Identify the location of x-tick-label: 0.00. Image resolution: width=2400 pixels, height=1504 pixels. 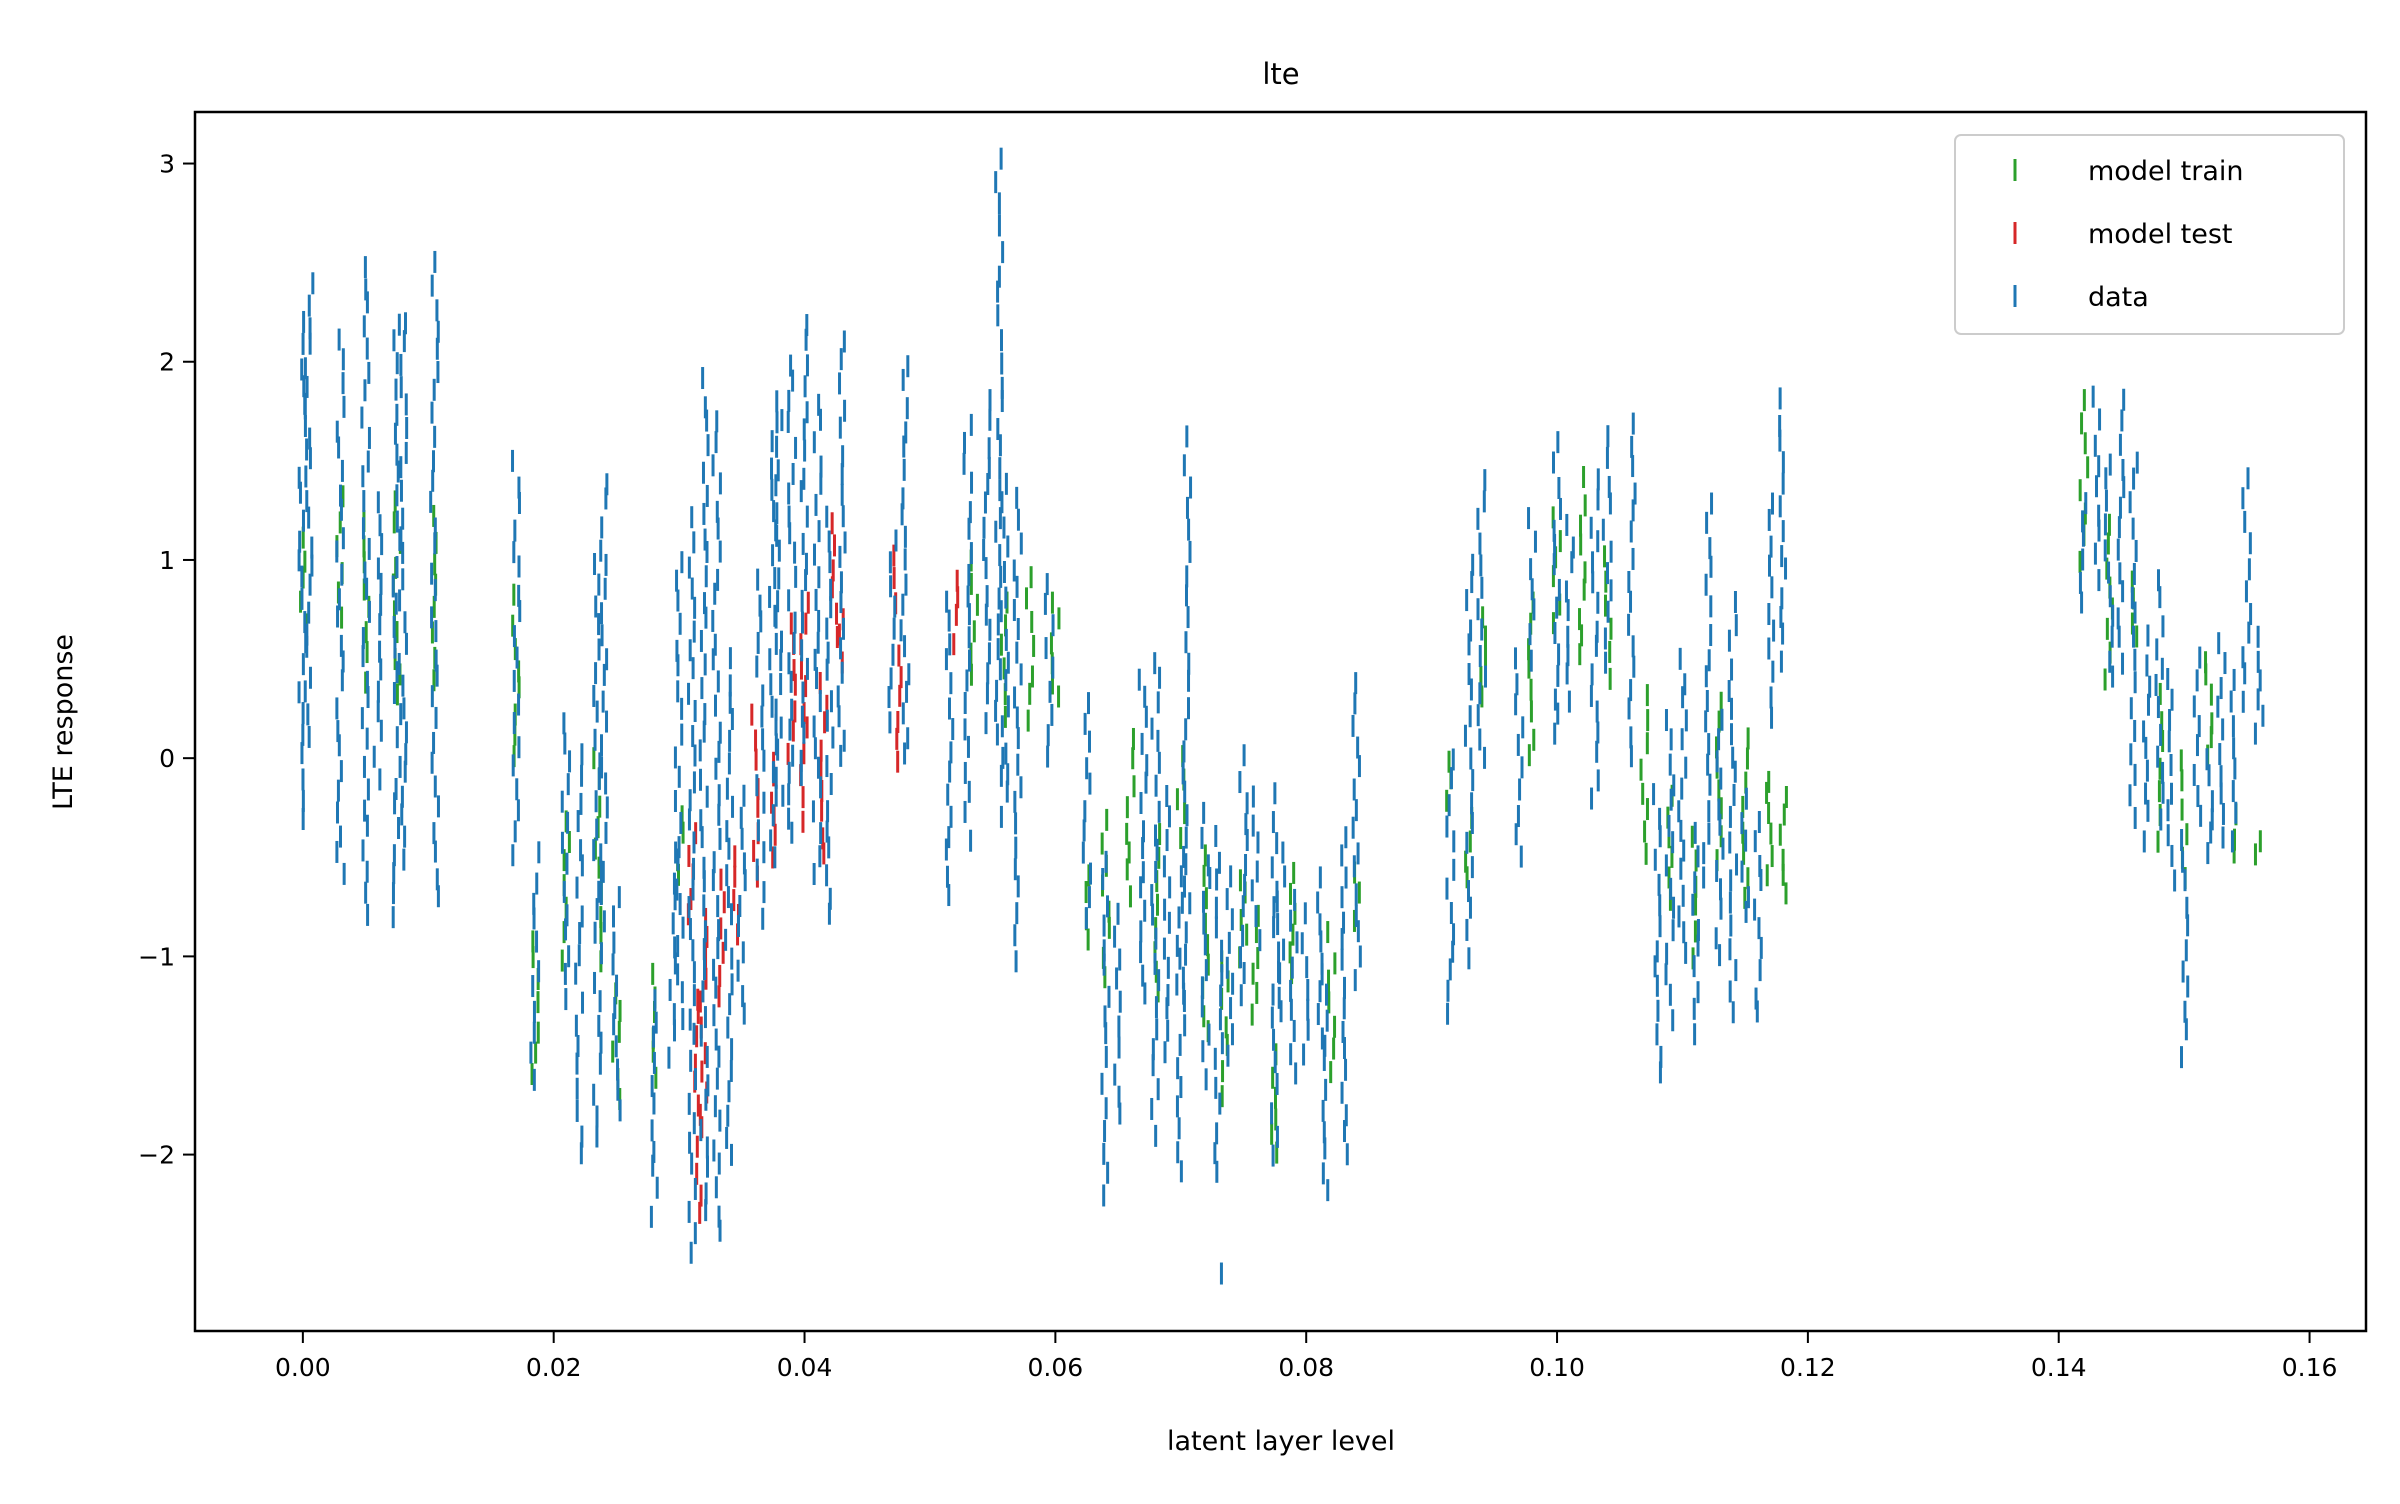
(303, 1367).